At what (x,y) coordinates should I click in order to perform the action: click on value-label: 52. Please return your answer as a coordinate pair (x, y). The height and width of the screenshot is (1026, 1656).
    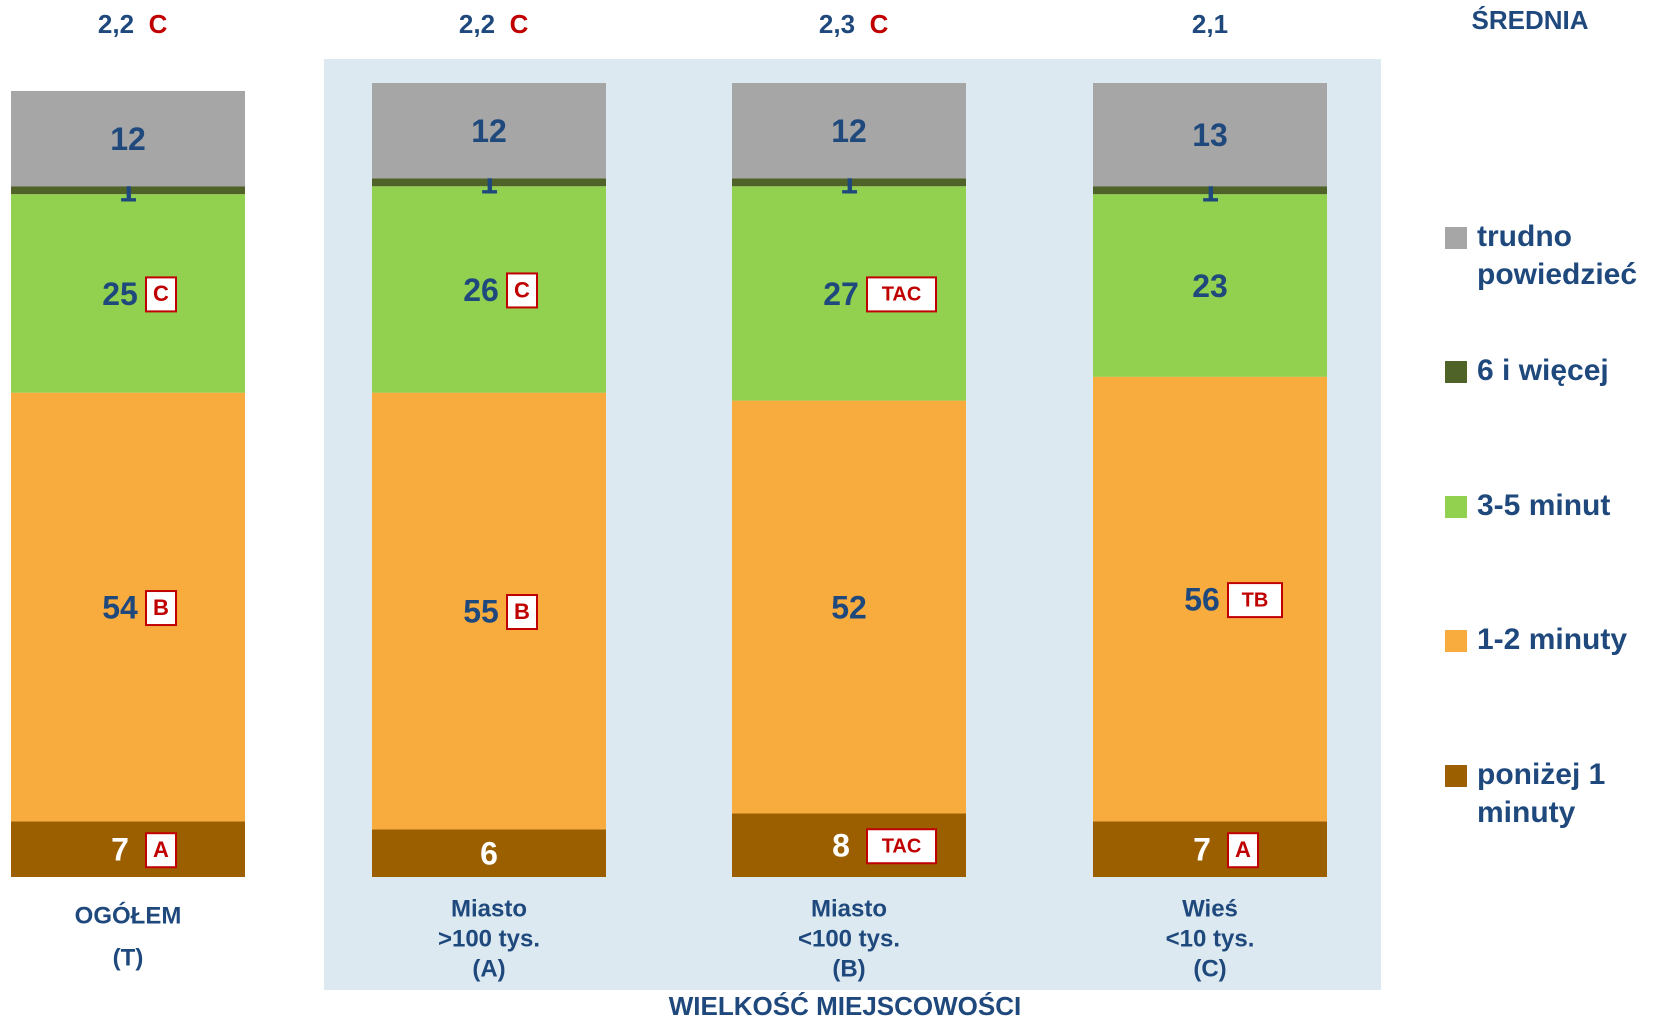
    Looking at the image, I should click on (849, 607).